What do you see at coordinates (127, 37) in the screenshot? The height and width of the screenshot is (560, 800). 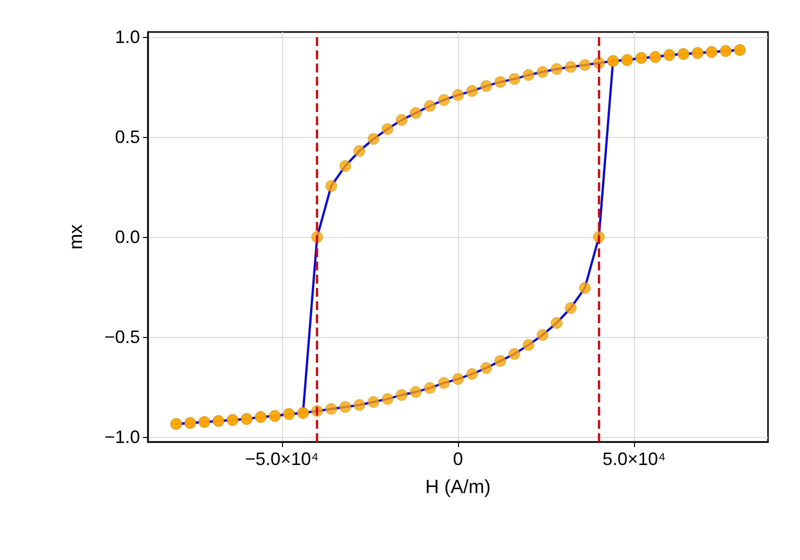 I see `y-tick-label: 1.0` at bounding box center [127, 37].